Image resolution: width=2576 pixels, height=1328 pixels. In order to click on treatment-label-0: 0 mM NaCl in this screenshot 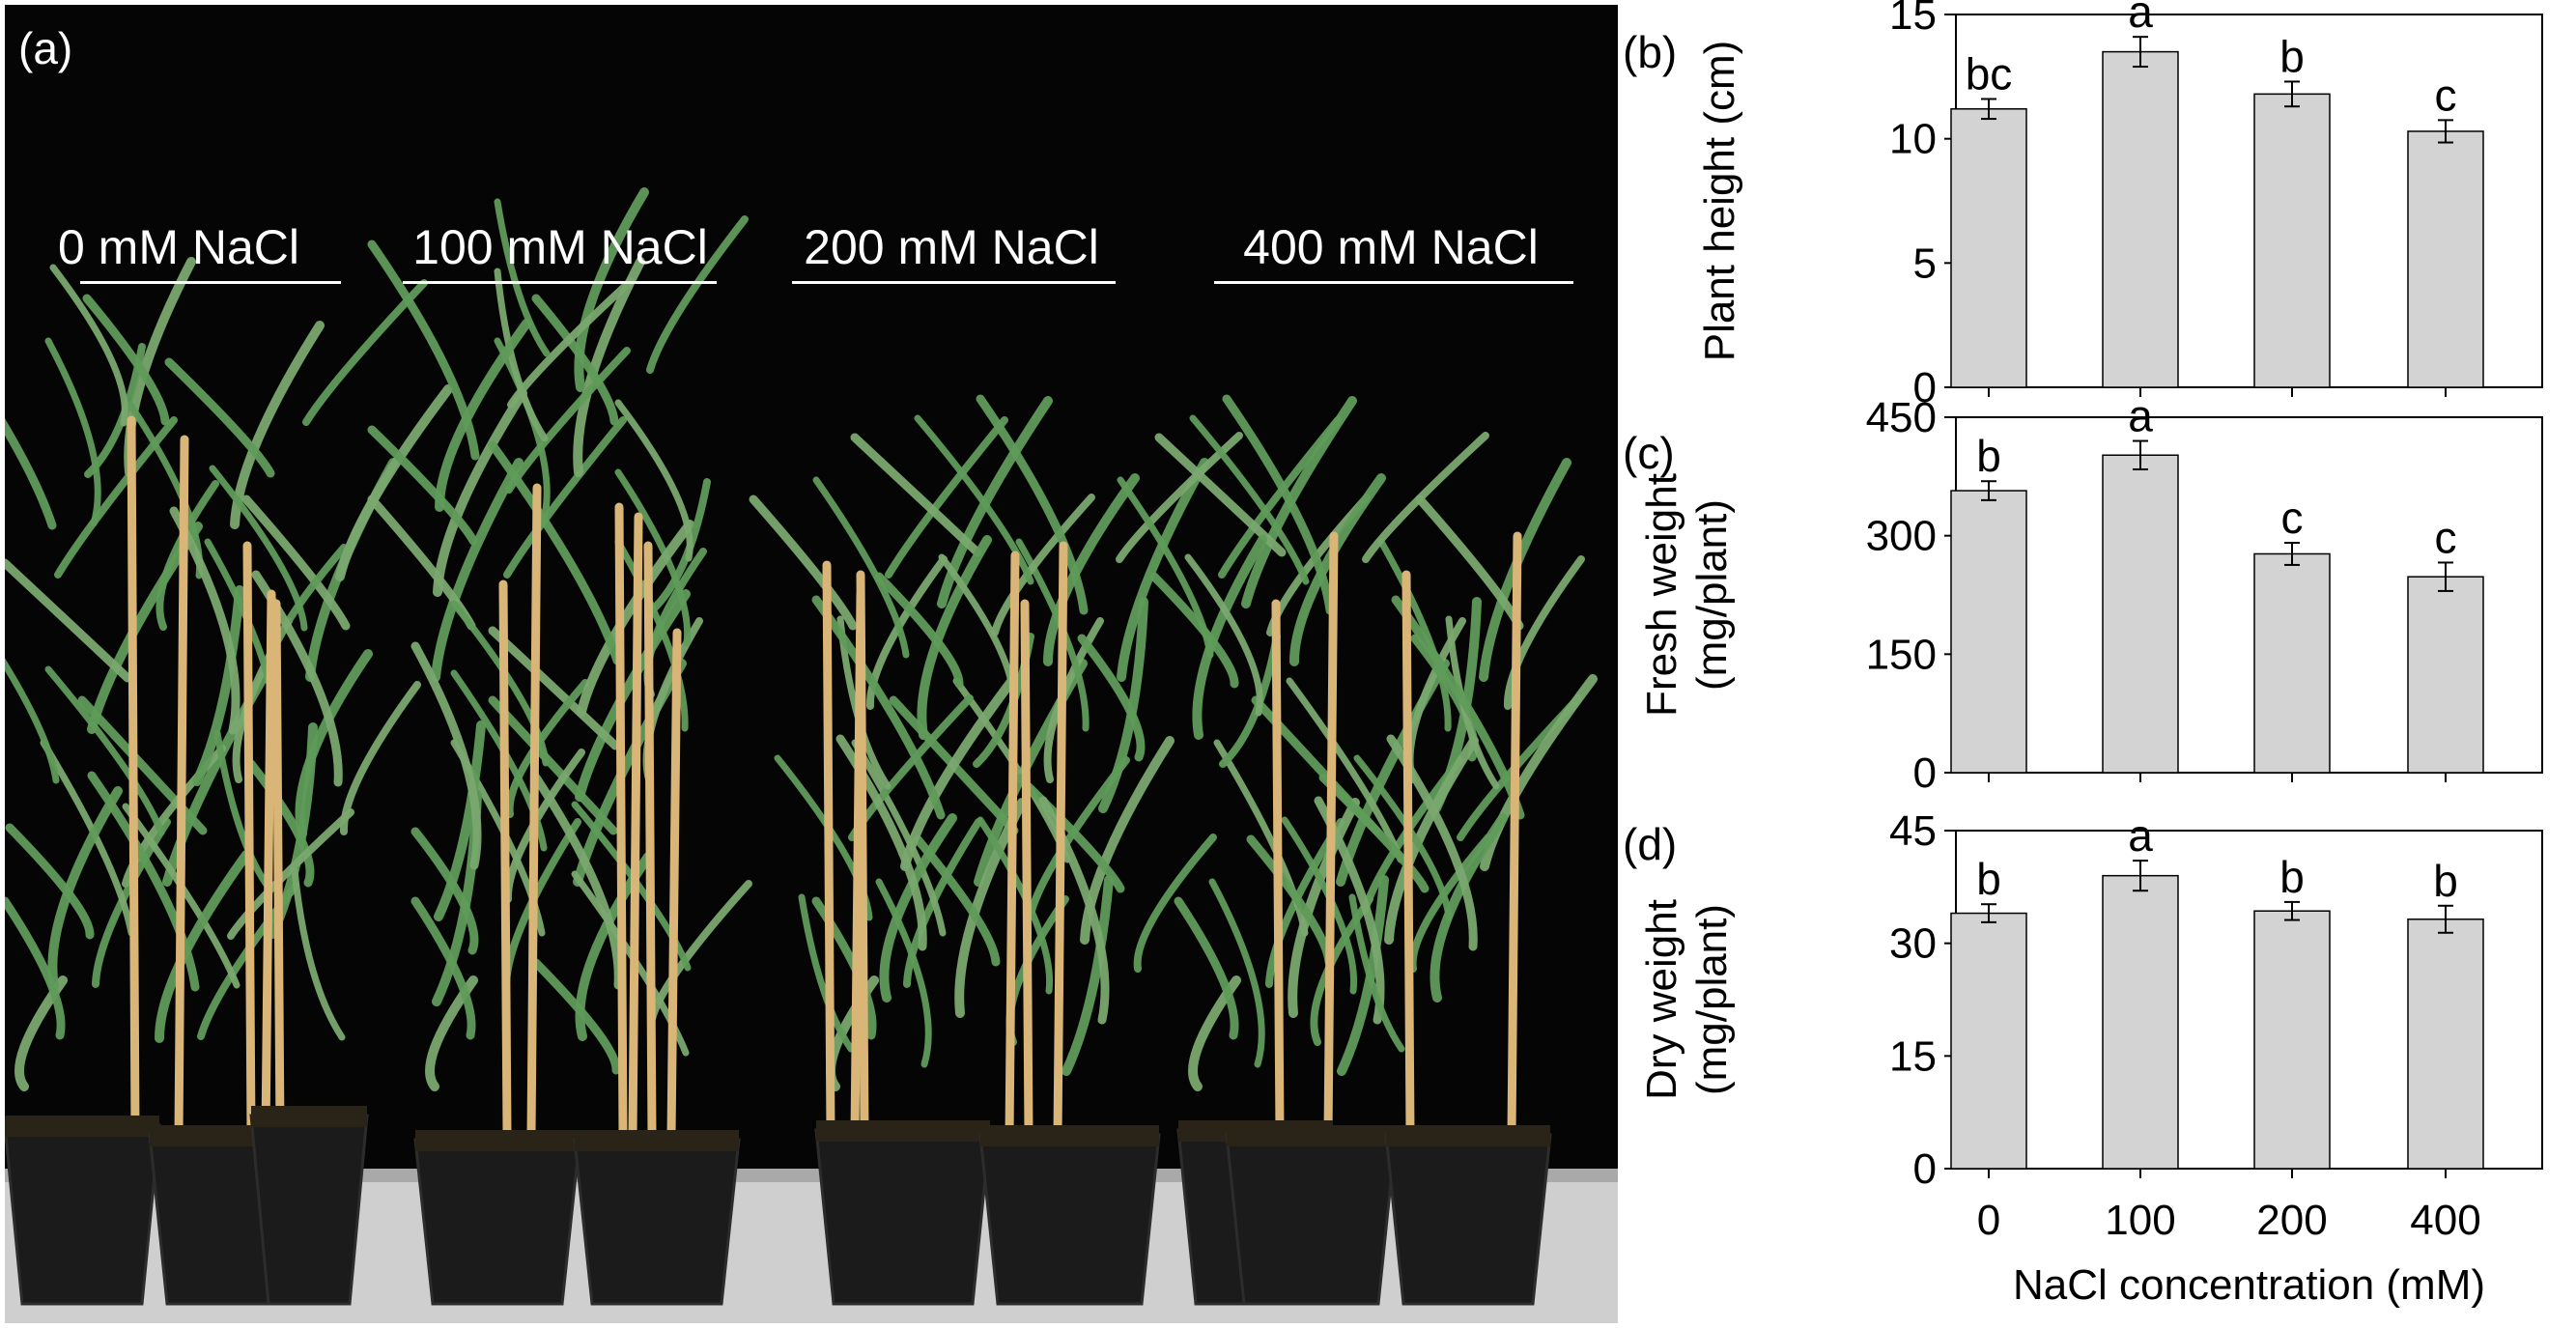, I will do `click(178, 247)`.